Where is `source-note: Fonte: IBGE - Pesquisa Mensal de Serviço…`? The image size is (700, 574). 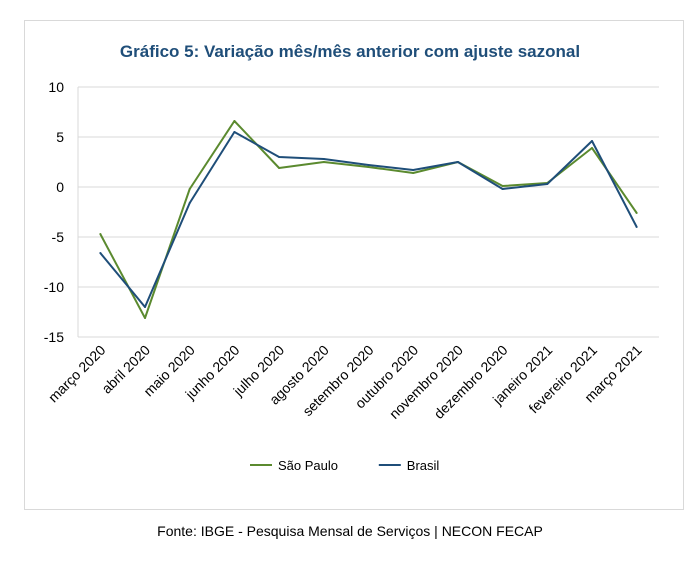
source-note: Fonte: IBGE - Pesquisa Mensal de Serviço… is located at coordinates (350, 531).